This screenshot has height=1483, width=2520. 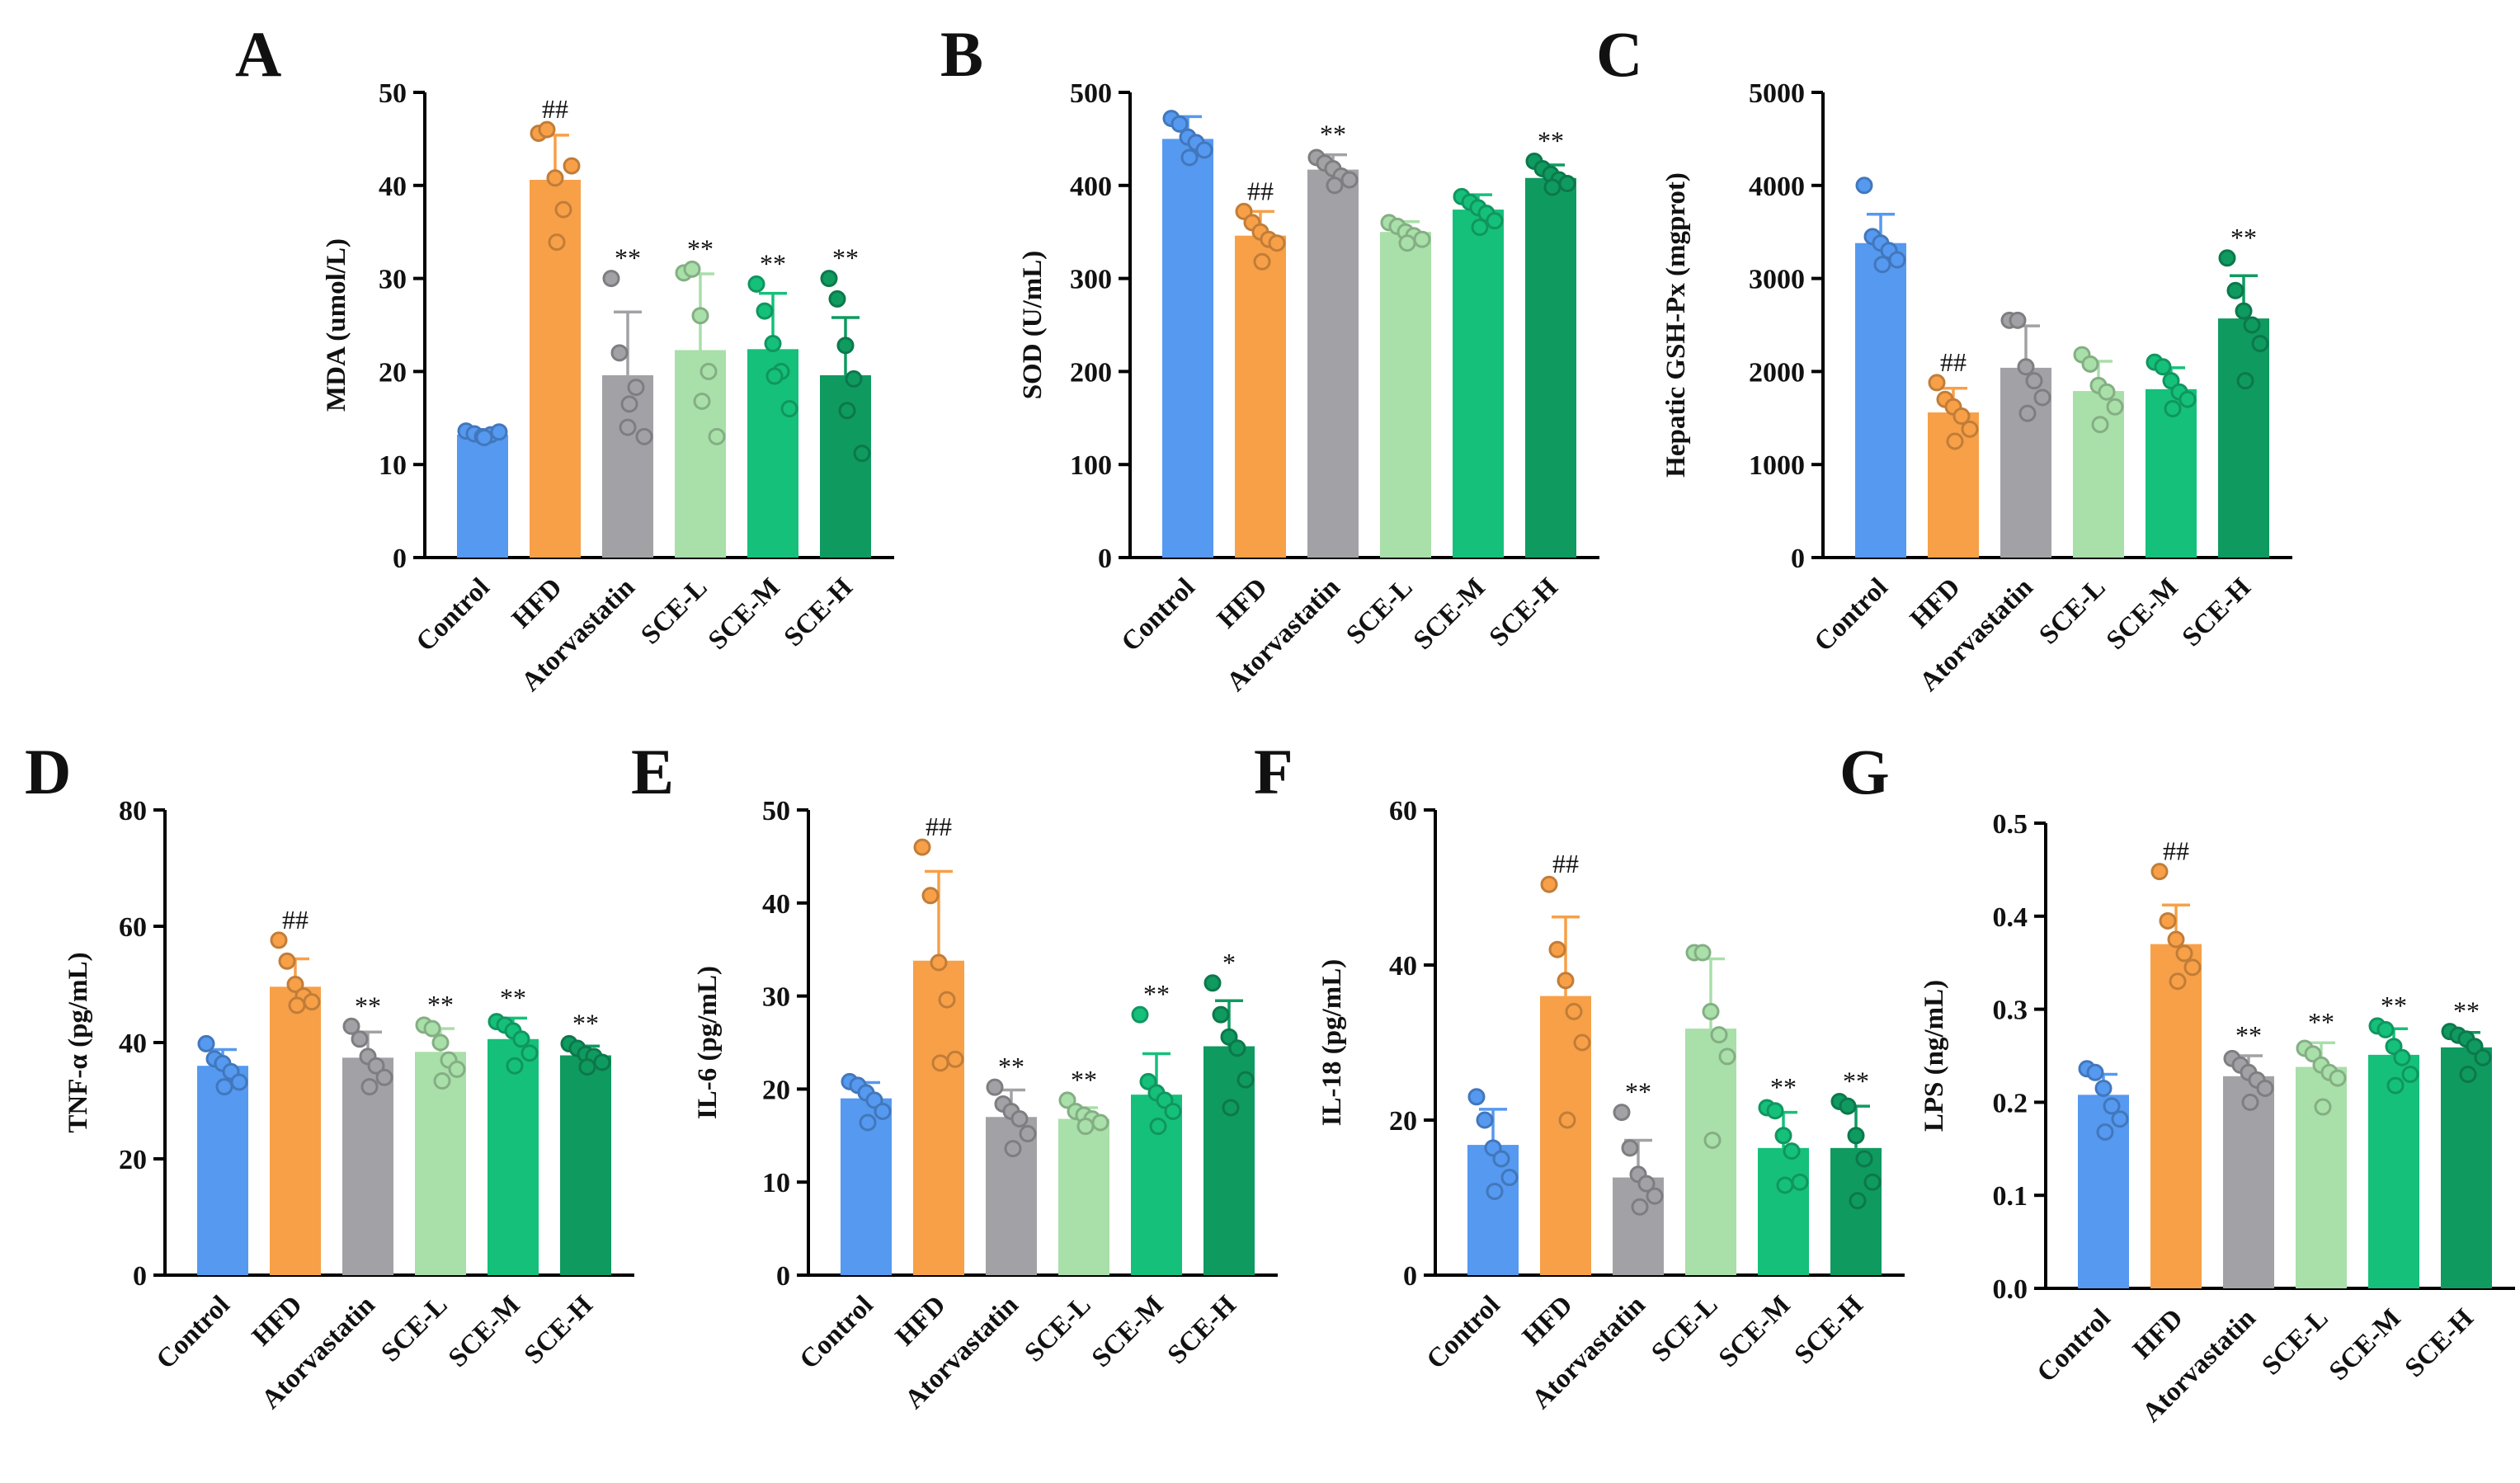 I want to click on category-label: HFD, so click(x=1548, y=1321).